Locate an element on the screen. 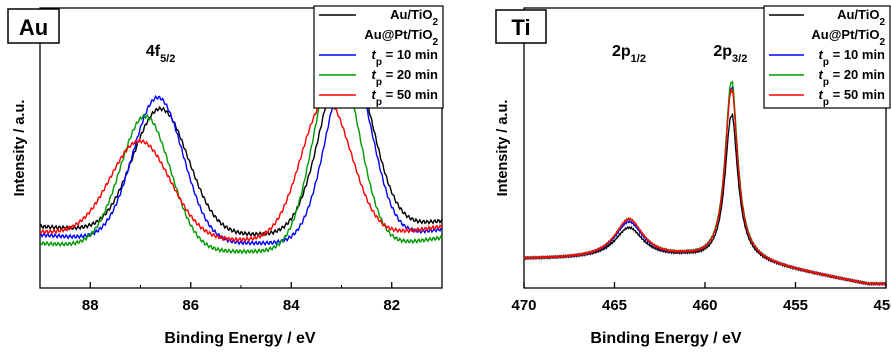 The image size is (891, 353). au-x-tick-label: 86 is located at coordinates (190, 305).